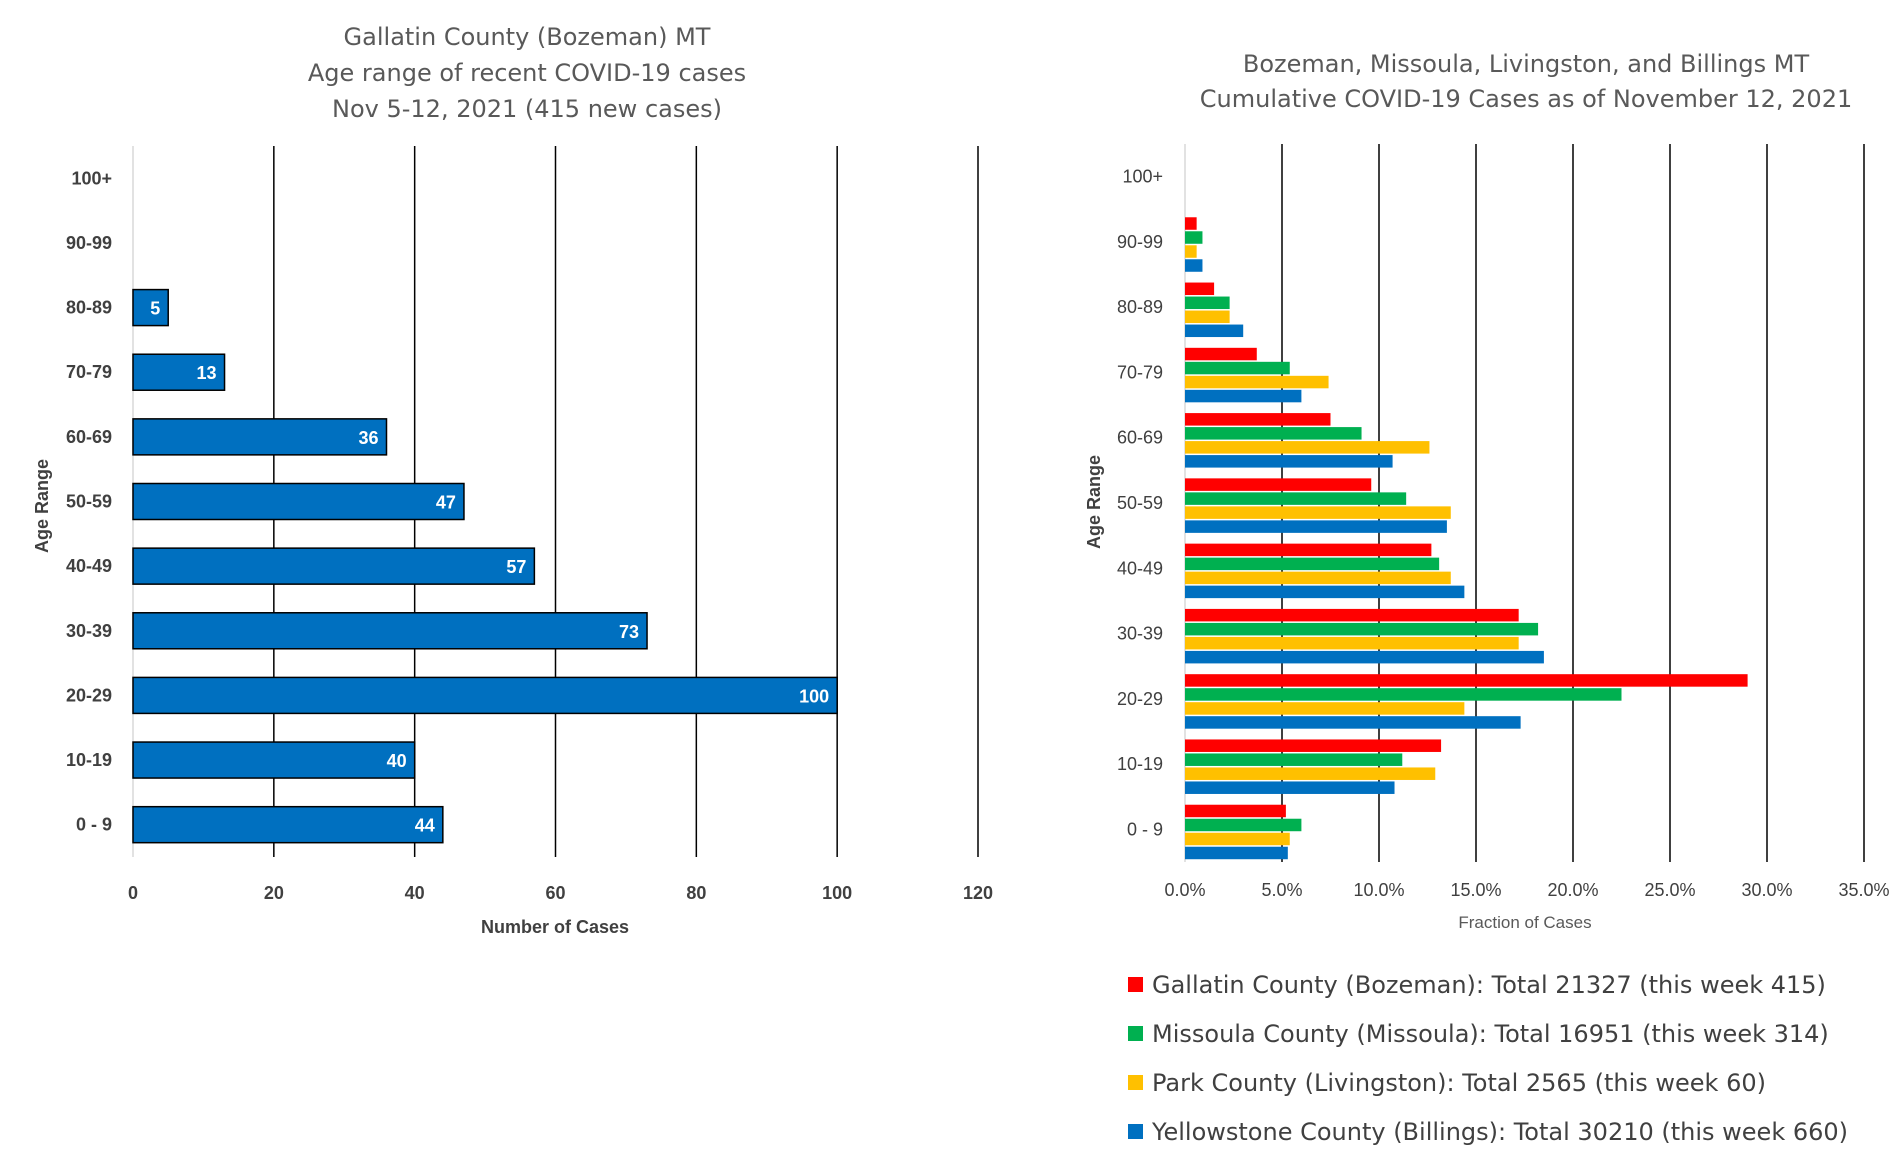 The height and width of the screenshot is (1156, 1900). What do you see at coordinates (89, 631) in the screenshot?
I see `left-chart-category-label: 30-39` at bounding box center [89, 631].